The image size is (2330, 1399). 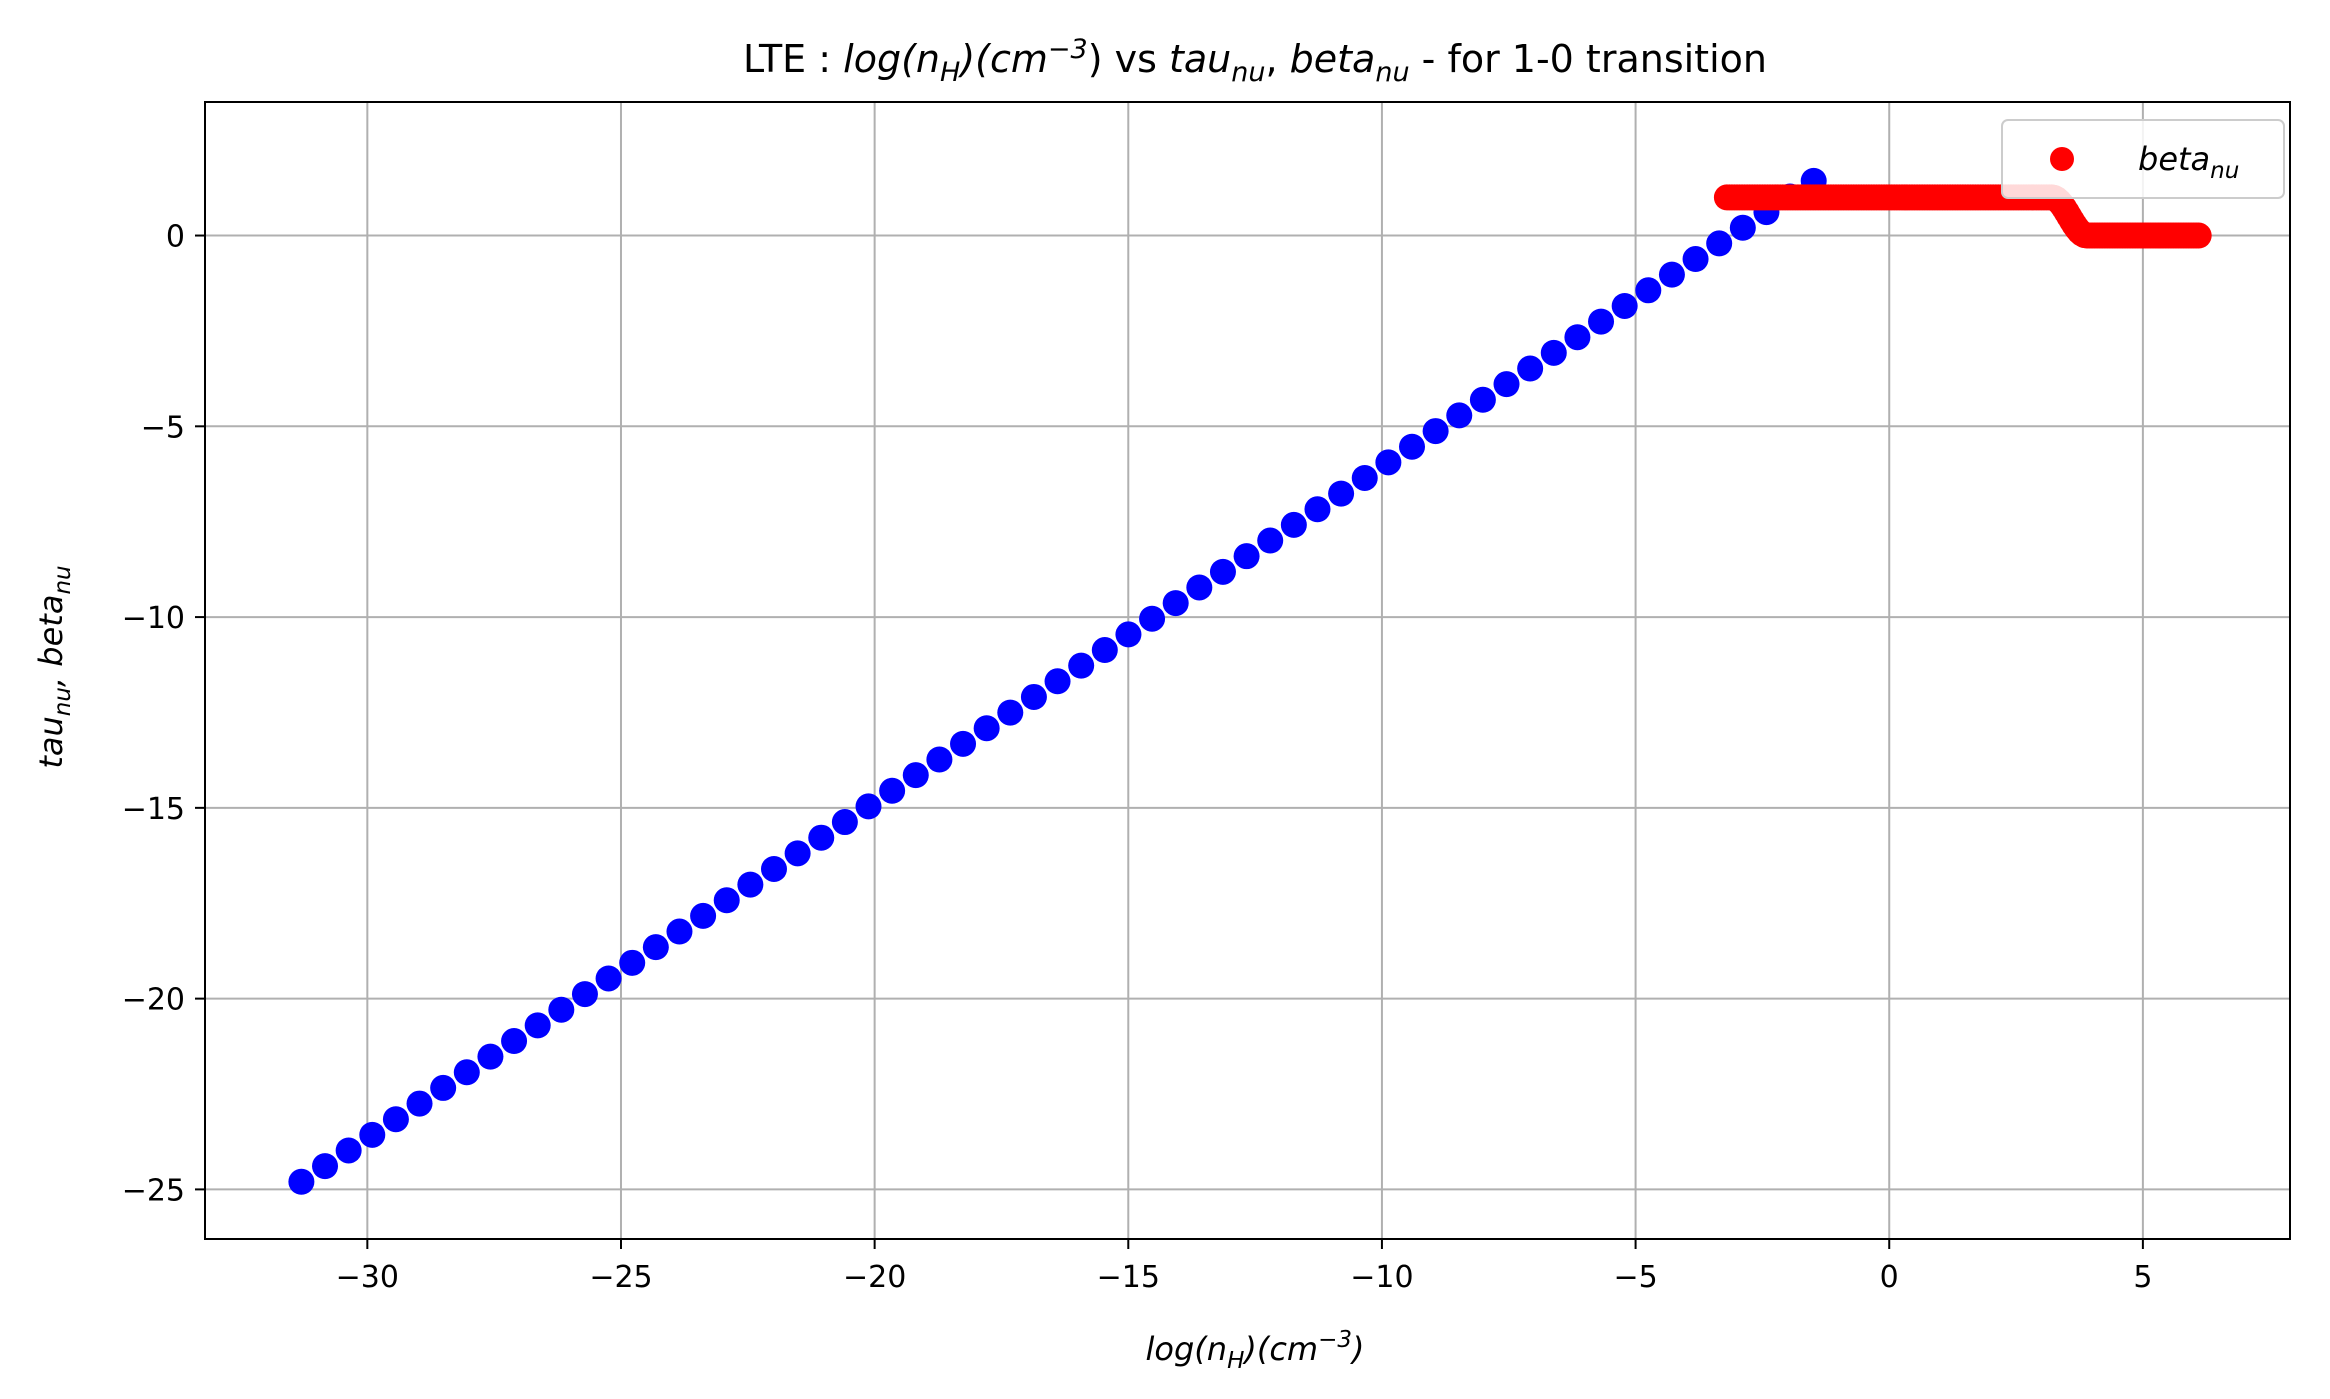 I want to click on y-tick-label: −5, so click(x=163, y=427).